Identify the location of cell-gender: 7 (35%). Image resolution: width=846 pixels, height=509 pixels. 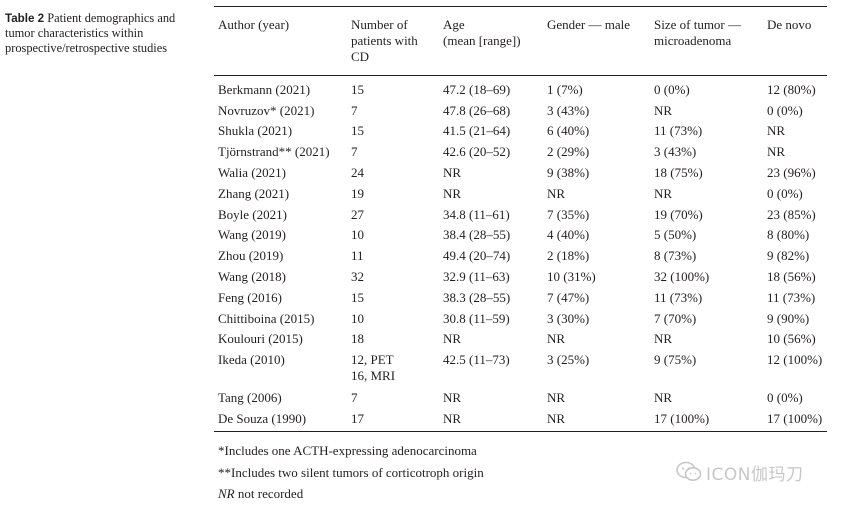
(568, 214).